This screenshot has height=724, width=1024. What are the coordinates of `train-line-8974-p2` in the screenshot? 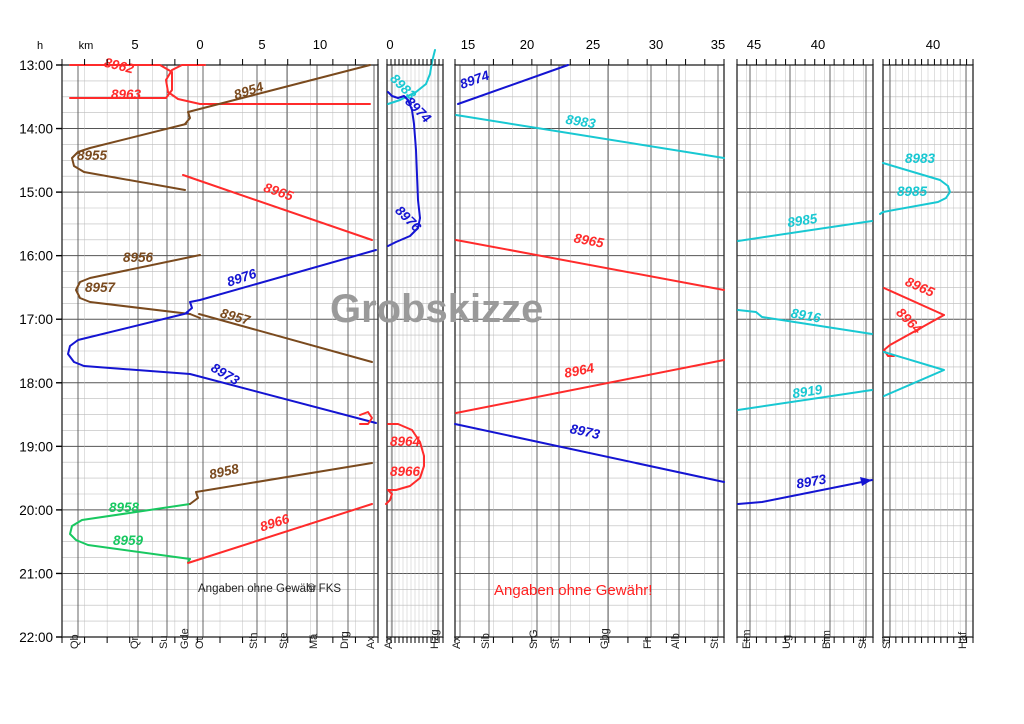 It's located at (404, 155).